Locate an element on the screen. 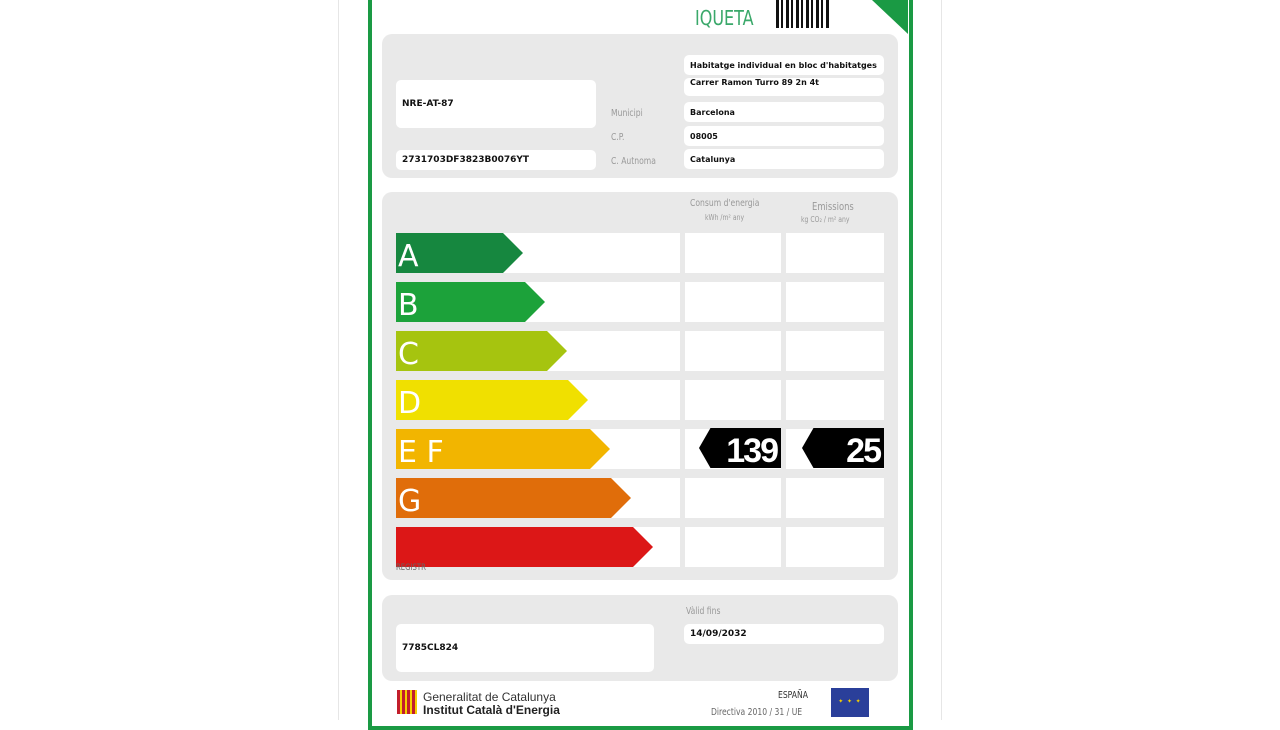 This screenshot has height=730, width=1280. energy-unit: kWh /m² any is located at coordinates (725, 217).